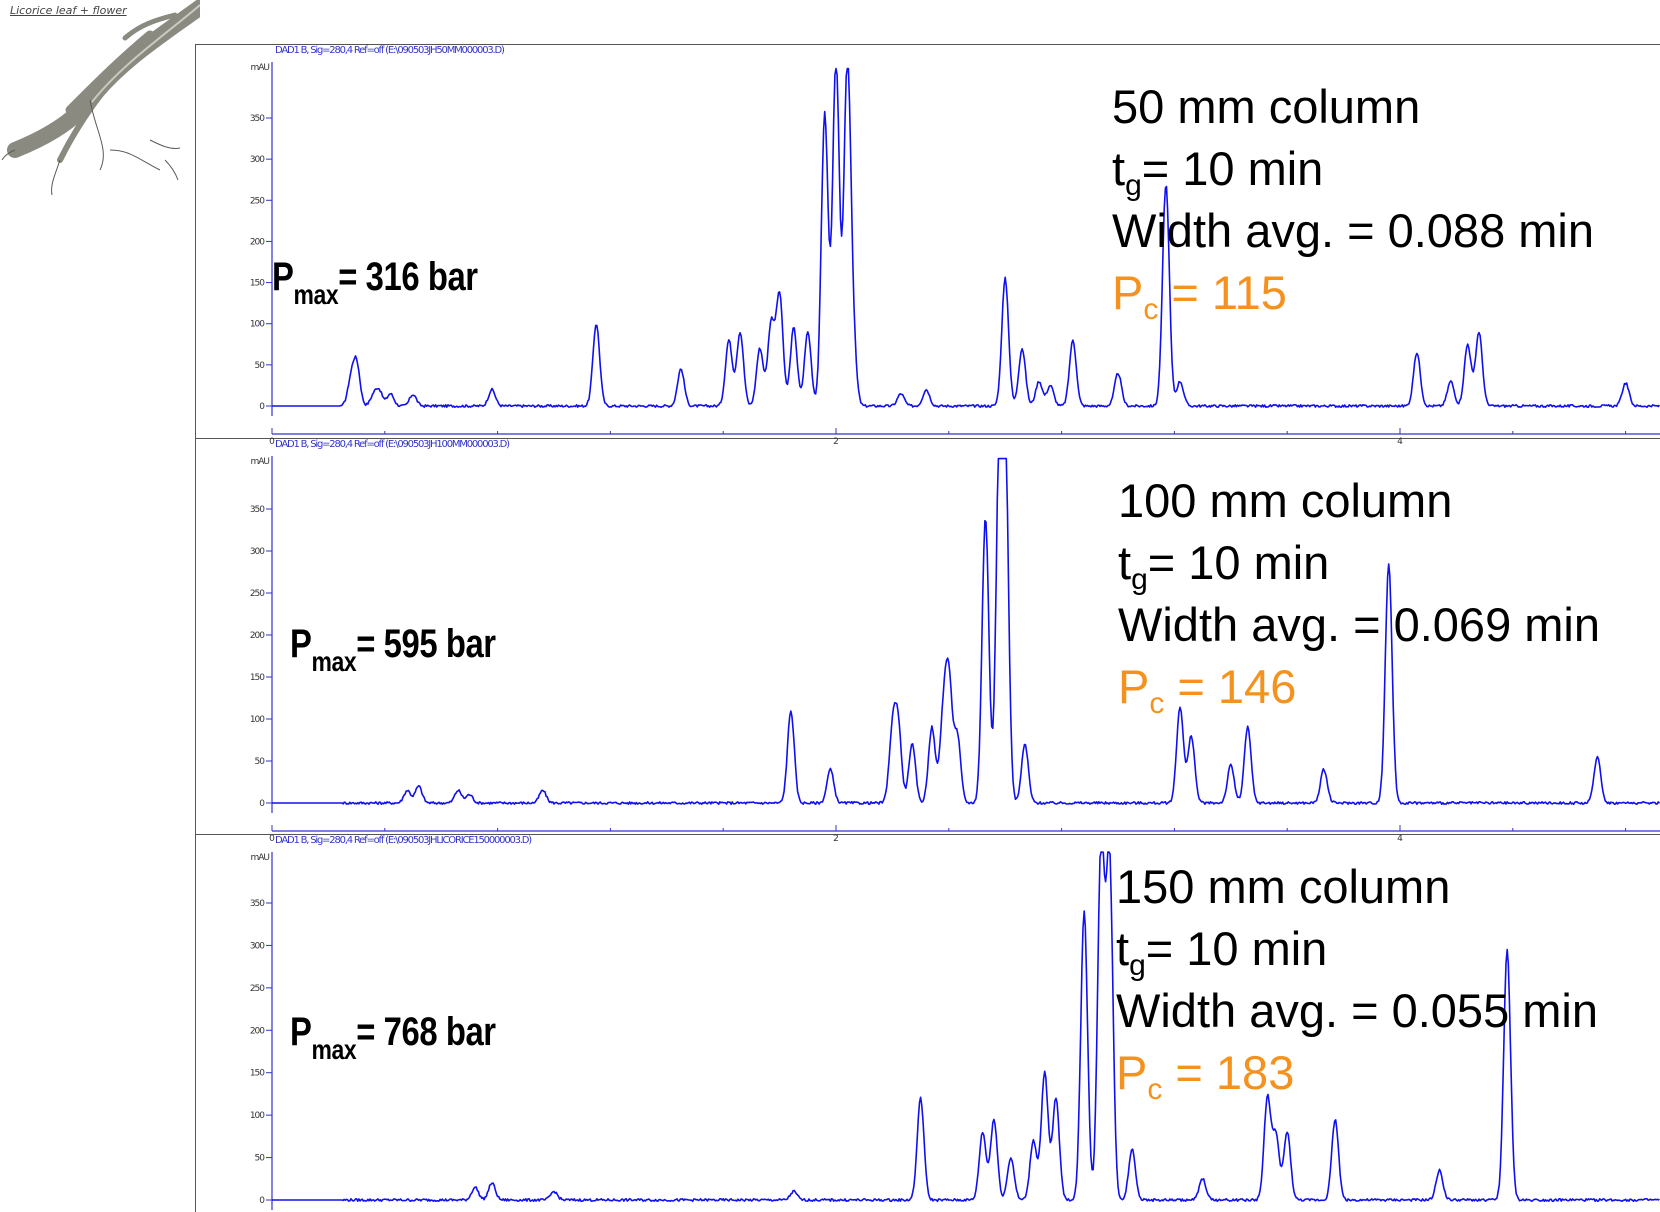 The height and width of the screenshot is (1212, 1660). Describe the element at coordinates (195, 628) in the screenshot. I see `chart-frame-left` at that location.